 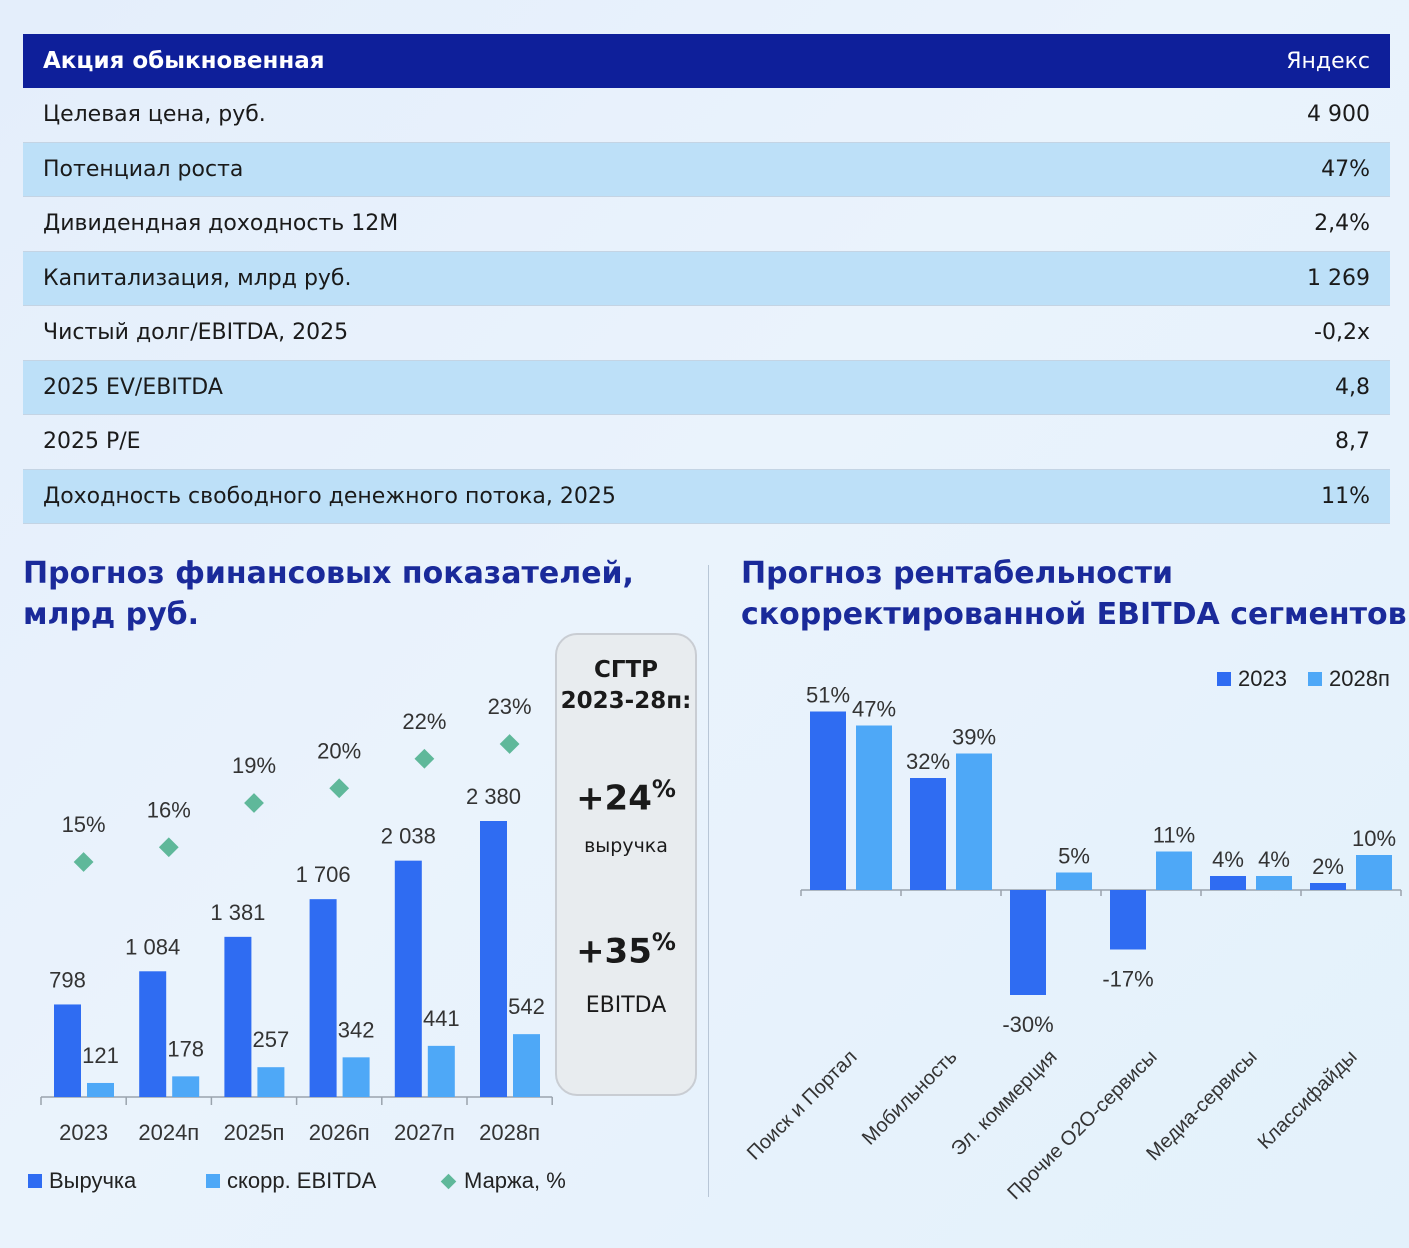 I want to click on legend-item-revenue: Выручка, so click(x=82, y=1181).